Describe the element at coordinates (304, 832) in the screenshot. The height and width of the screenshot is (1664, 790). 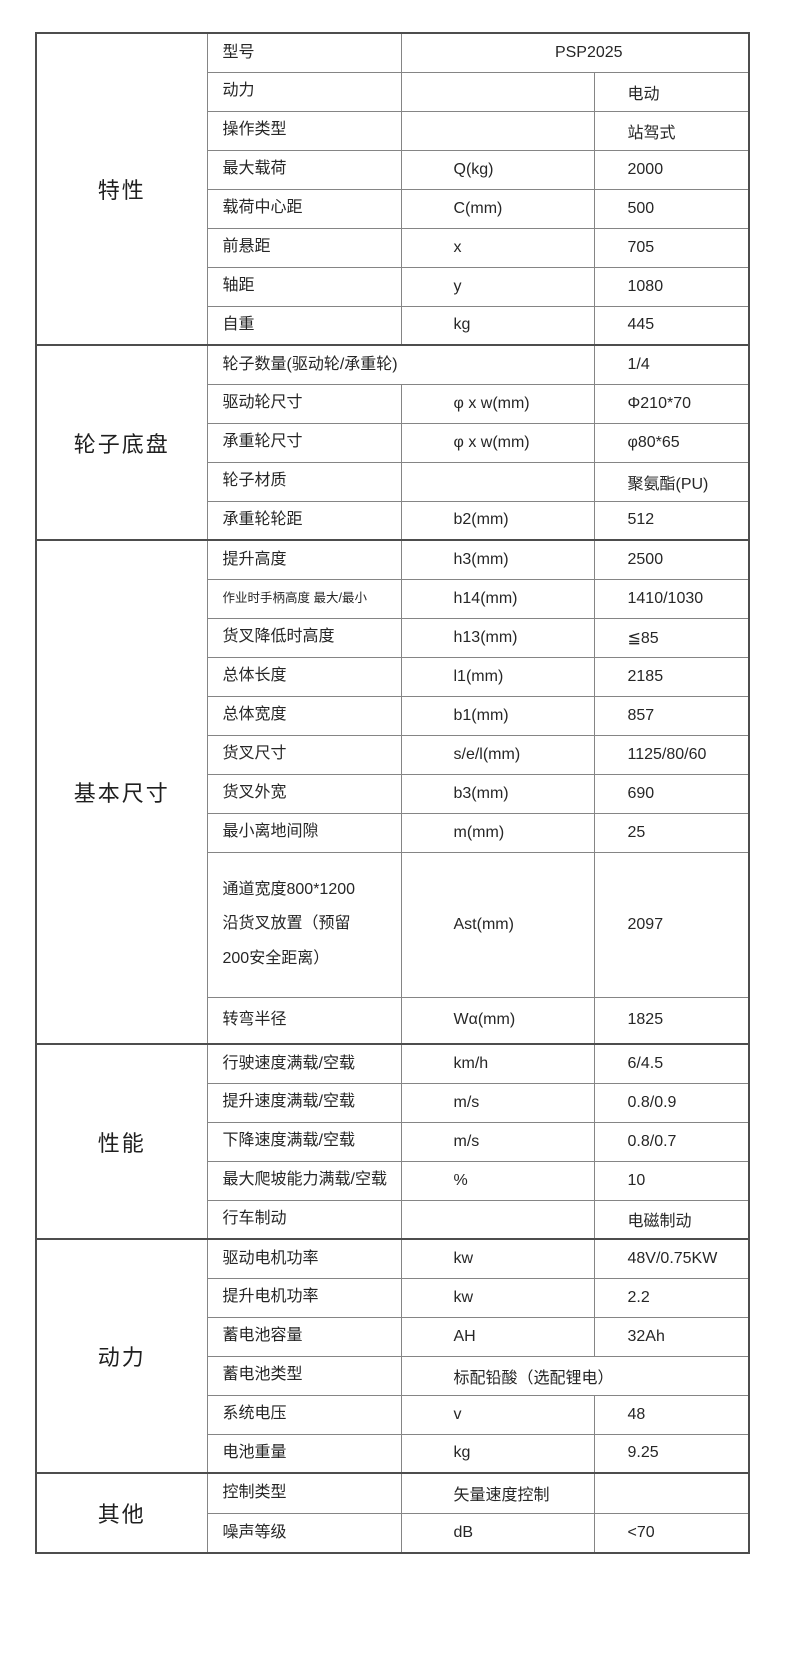
I see `spec-label: 最小离地间隙` at that location.